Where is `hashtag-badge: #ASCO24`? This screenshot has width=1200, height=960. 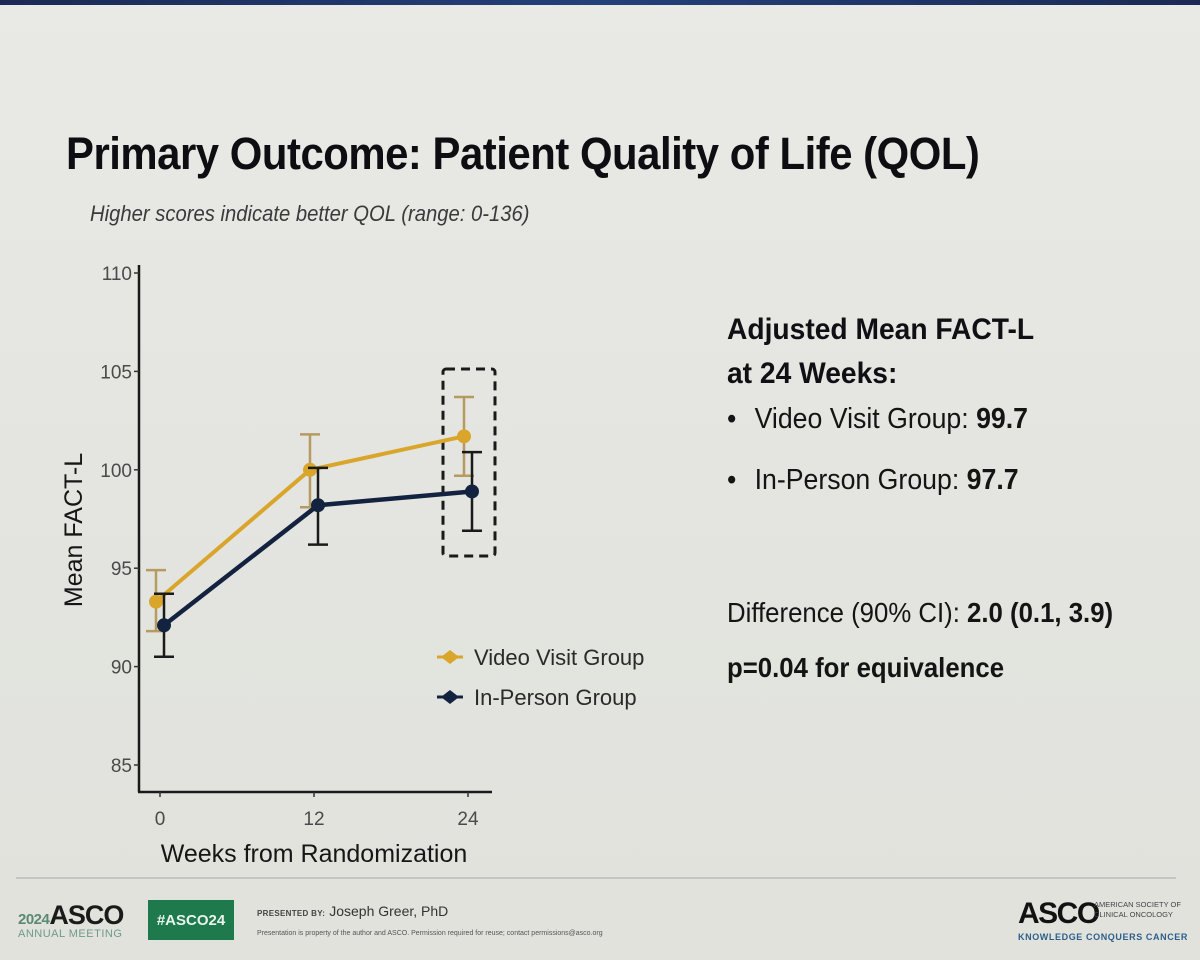 hashtag-badge: #ASCO24 is located at coordinates (191, 920).